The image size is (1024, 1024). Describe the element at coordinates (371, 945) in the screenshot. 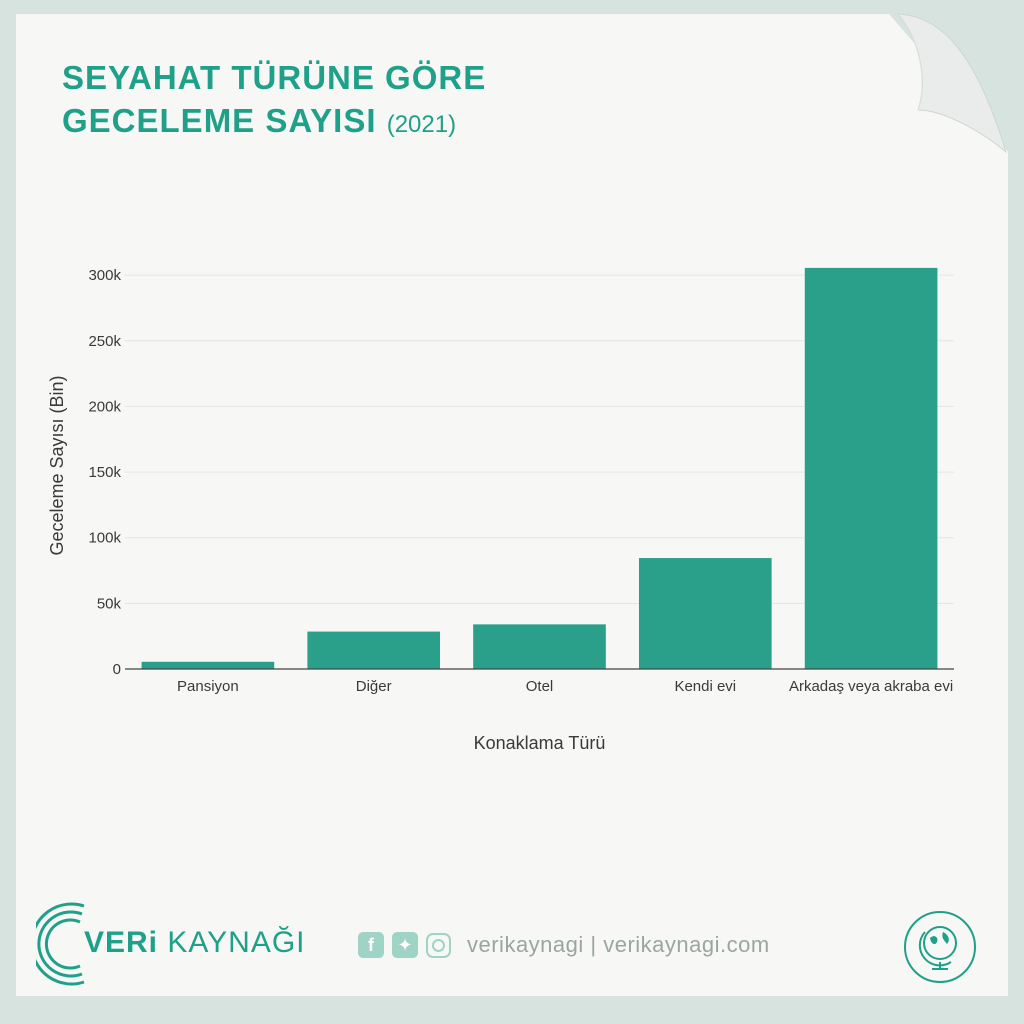

I see `facebook-icon: f` at that location.